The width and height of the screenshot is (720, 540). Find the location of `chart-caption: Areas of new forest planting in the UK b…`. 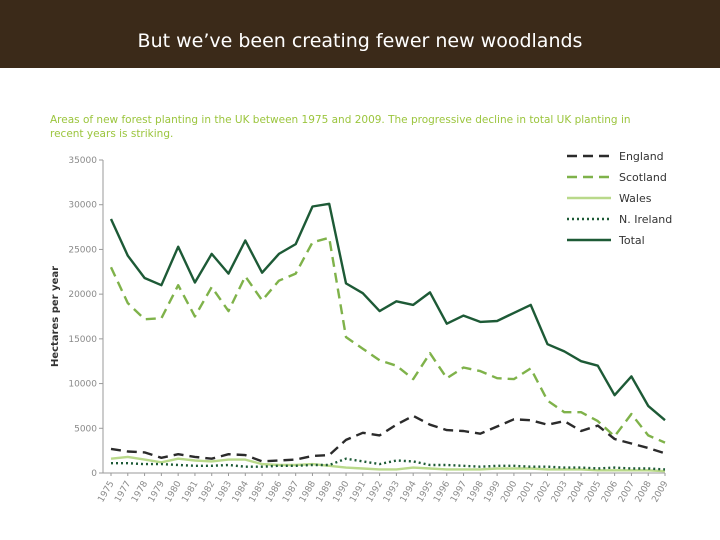

chart-caption: Areas of new forest planting in the UK b… is located at coordinates (340, 127).